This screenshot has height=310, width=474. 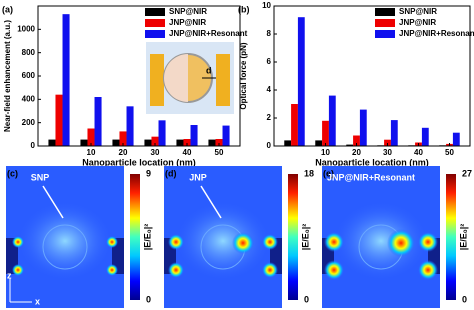 What do you see at coordinates (176, 78) in the screenshot?
I see `particle-half` at bounding box center [176, 78].